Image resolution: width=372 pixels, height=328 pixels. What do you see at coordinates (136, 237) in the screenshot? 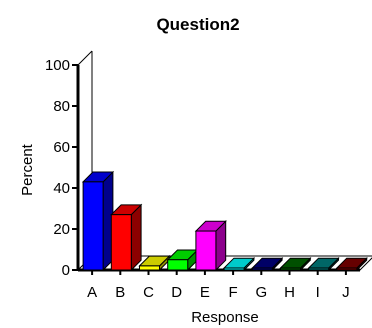
I see `bar-side` at bounding box center [136, 237].